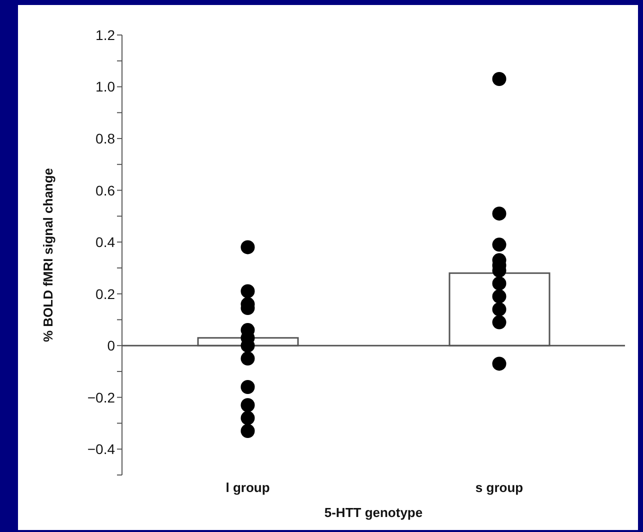  What do you see at coordinates (499, 488) in the screenshot?
I see `x-tick-label: s group` at bounding box center [499, 488].